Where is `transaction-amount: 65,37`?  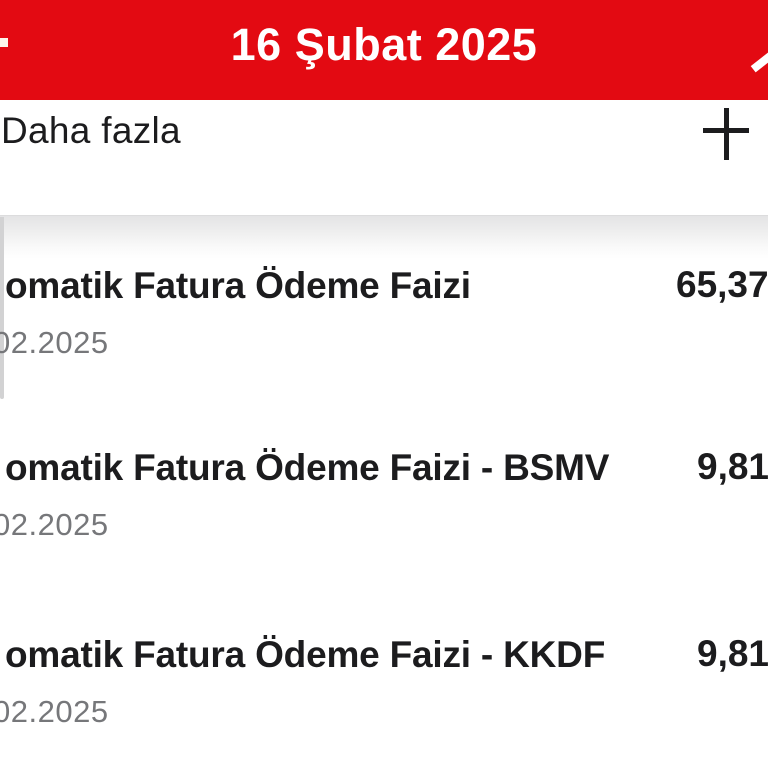 transaction-amount: 65,37 is located at coordinates (722, 284).